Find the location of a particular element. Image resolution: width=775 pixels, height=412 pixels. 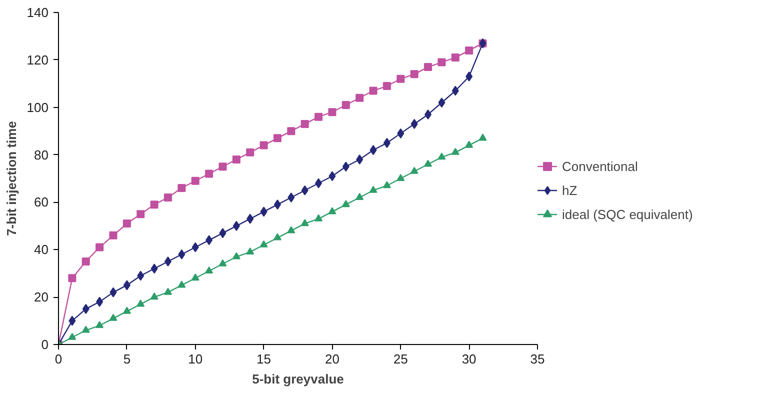

legend-label: Conventional is located at coordinates (600, 166).